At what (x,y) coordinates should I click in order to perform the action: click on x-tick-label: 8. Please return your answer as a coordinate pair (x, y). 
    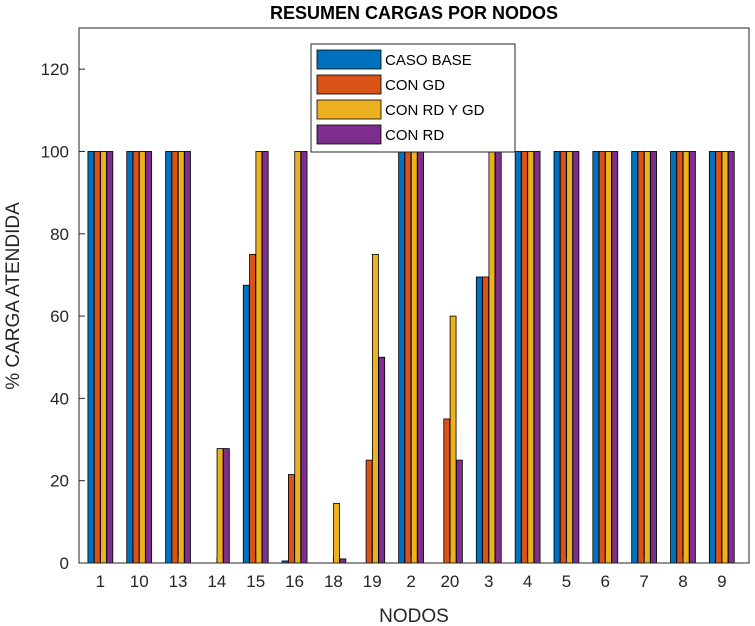
    Looking at the image, I should click on (682, 581).